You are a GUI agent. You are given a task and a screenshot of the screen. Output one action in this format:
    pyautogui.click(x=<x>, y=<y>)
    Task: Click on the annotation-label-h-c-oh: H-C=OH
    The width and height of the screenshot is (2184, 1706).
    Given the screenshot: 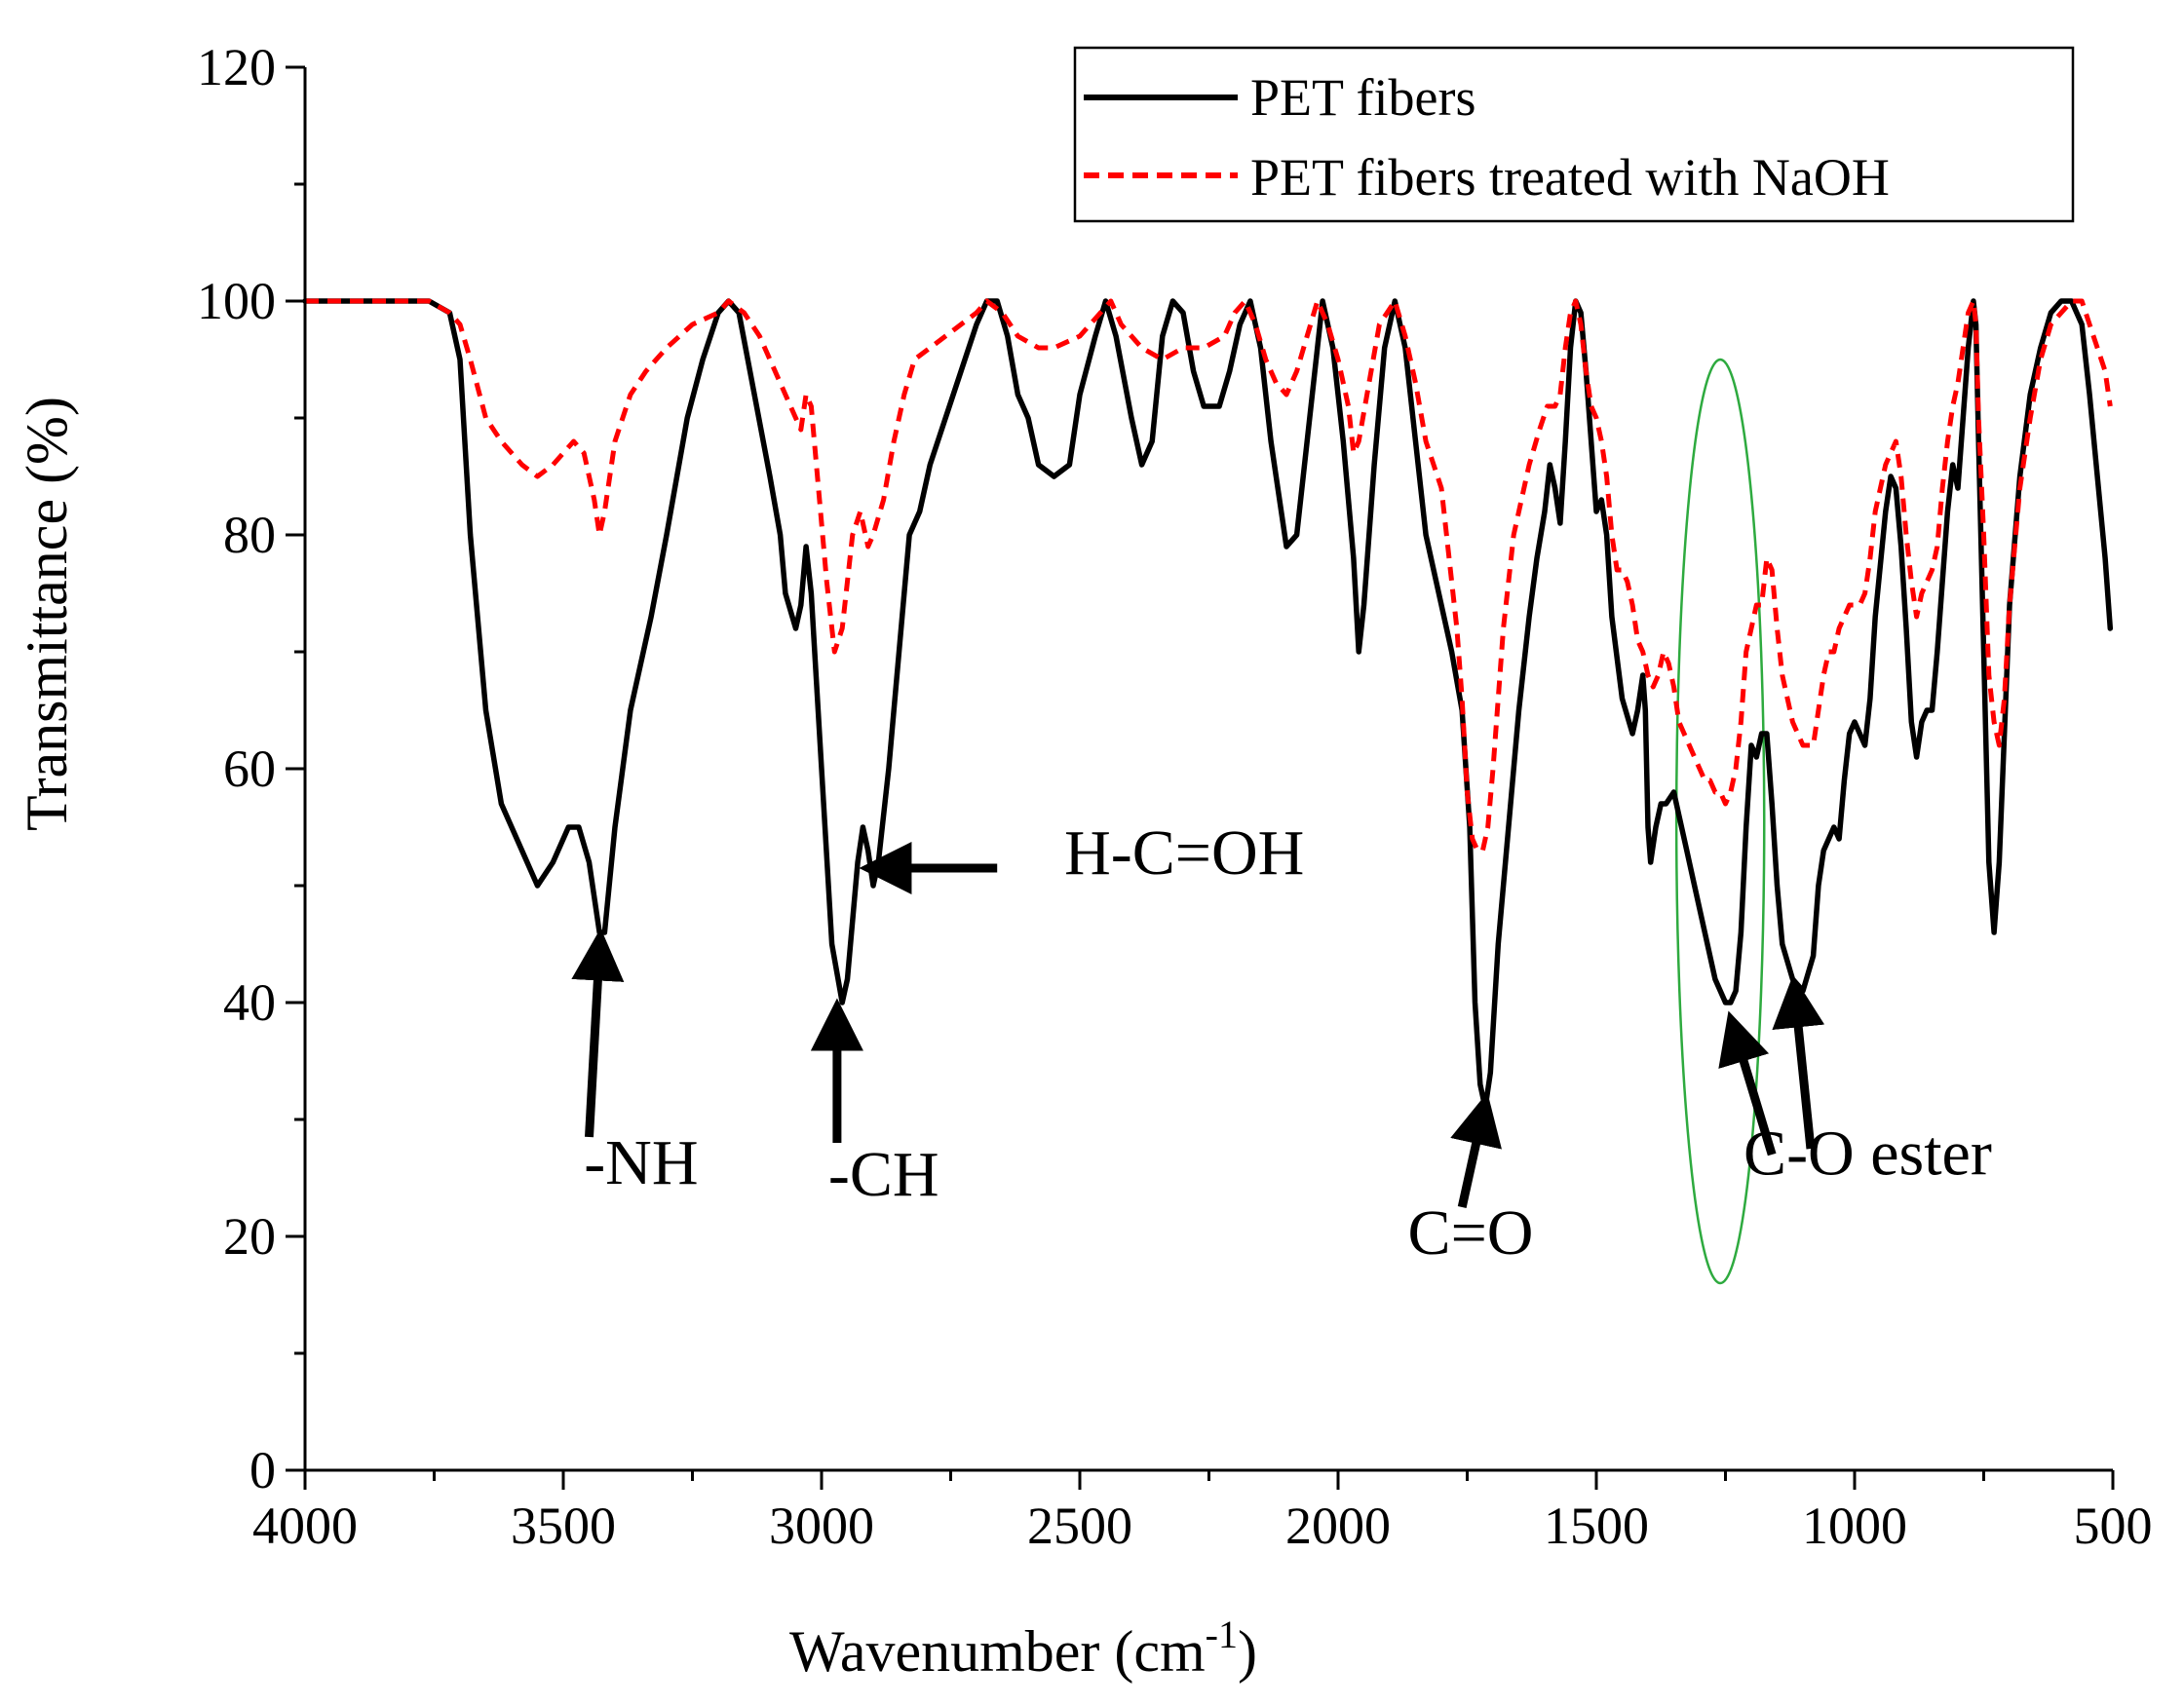 What is the action you would take?
    pyautogui.click(x=1184, y=853)
    